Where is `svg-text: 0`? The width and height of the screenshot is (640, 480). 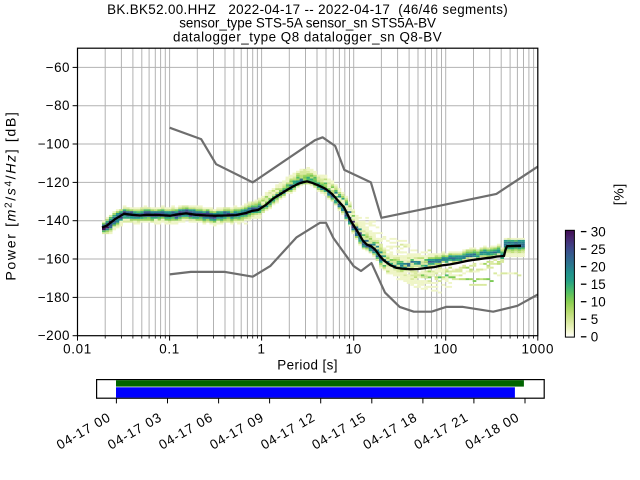
svg-text: 0 is located at coordinates (594, 337).